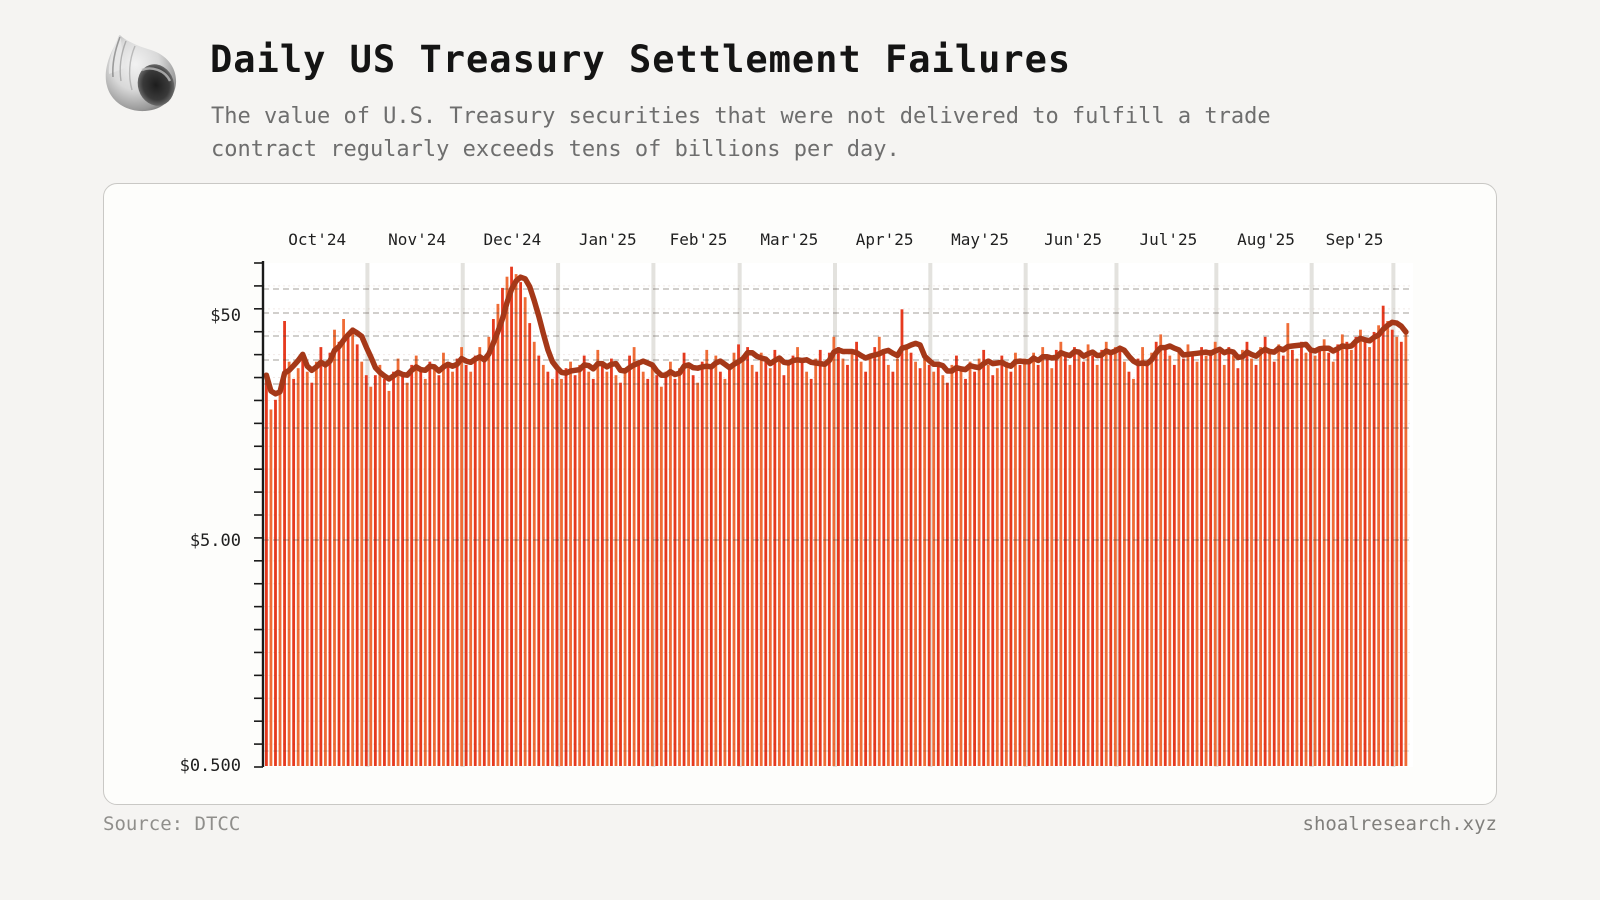 This screenshot has height=900, width=1600. What do you see at coordinates (1355, 239) in the screenshot?
I see `x-month-label: Sep'25` at bounding box center [1355, 239].